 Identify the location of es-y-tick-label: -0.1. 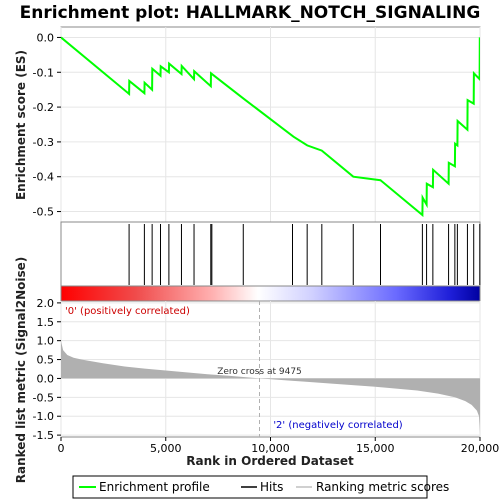
(43, 72).